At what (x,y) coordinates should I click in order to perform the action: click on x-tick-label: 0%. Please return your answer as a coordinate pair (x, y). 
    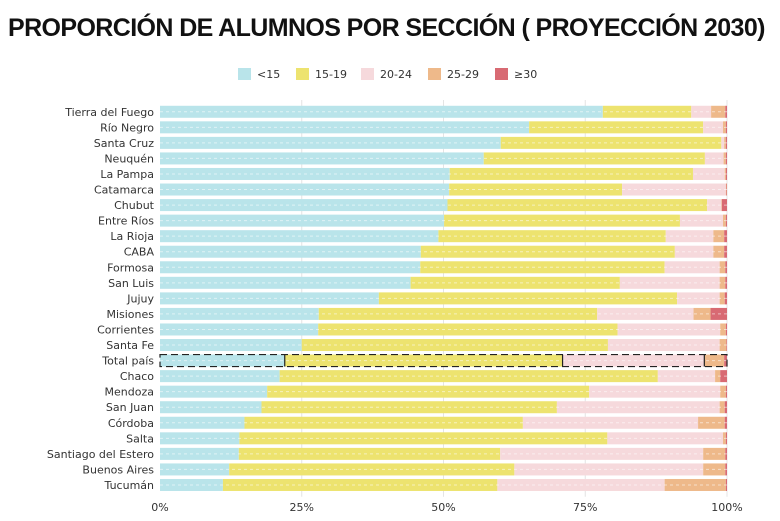
    Looking at the image, I should click on (159, 507).